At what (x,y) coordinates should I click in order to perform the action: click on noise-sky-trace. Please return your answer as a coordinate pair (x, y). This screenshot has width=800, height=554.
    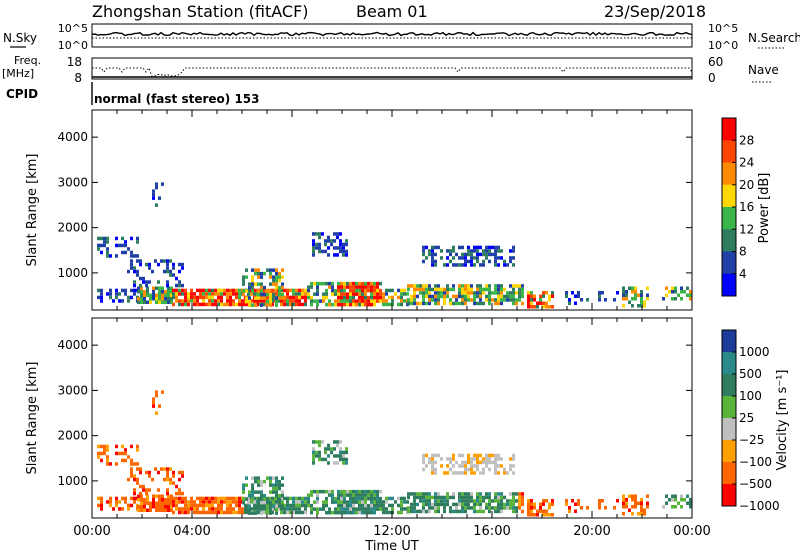
    Looking at the image, I should click on (392, 34).